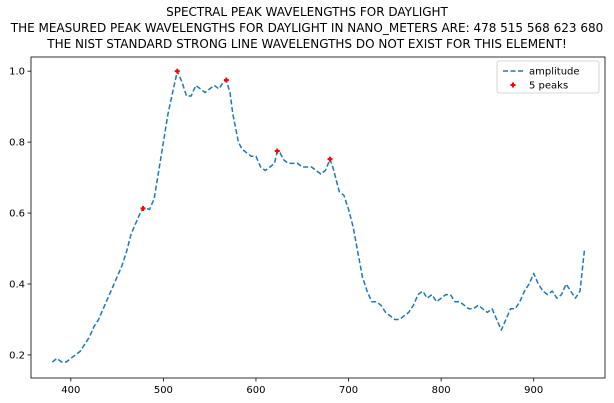 This screenshot has width=614, height=403. I want to click on x-tick-label: 900, so click(533, 390).